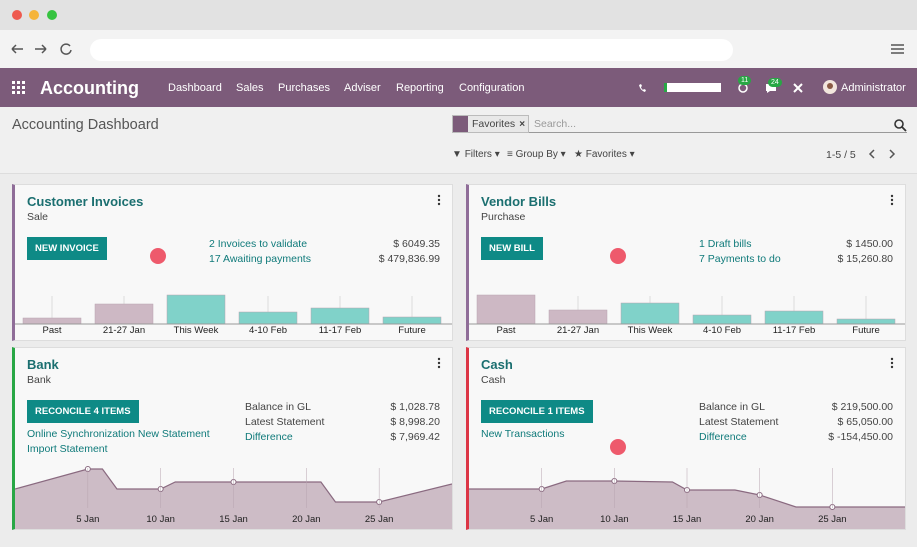  What do you see at coordinates (39, 380) in the screenshot?
I see `card-subtitle: Bank` at bounding box center [39, 380].